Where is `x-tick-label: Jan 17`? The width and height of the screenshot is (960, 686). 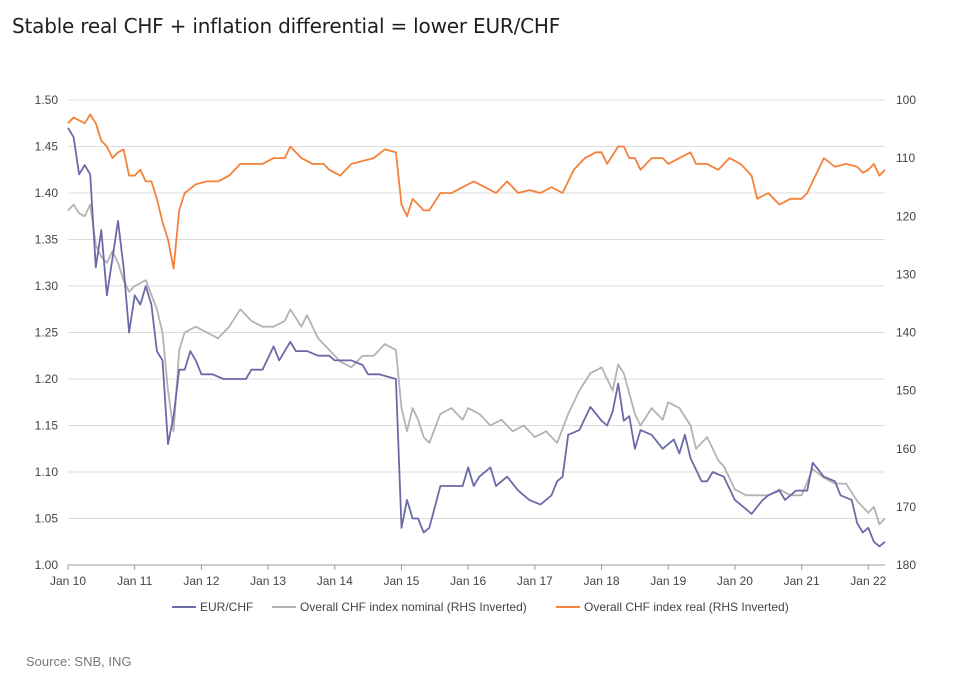 x-tick-label: Jan 17 is located at coordinates (535, 581).